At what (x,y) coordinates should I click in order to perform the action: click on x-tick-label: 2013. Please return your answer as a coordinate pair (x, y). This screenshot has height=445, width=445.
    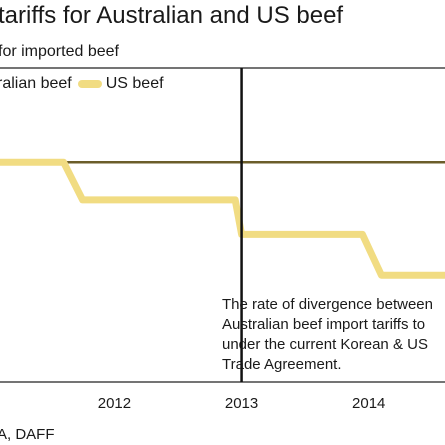
    Looking at the image, I should click on (241, 403).